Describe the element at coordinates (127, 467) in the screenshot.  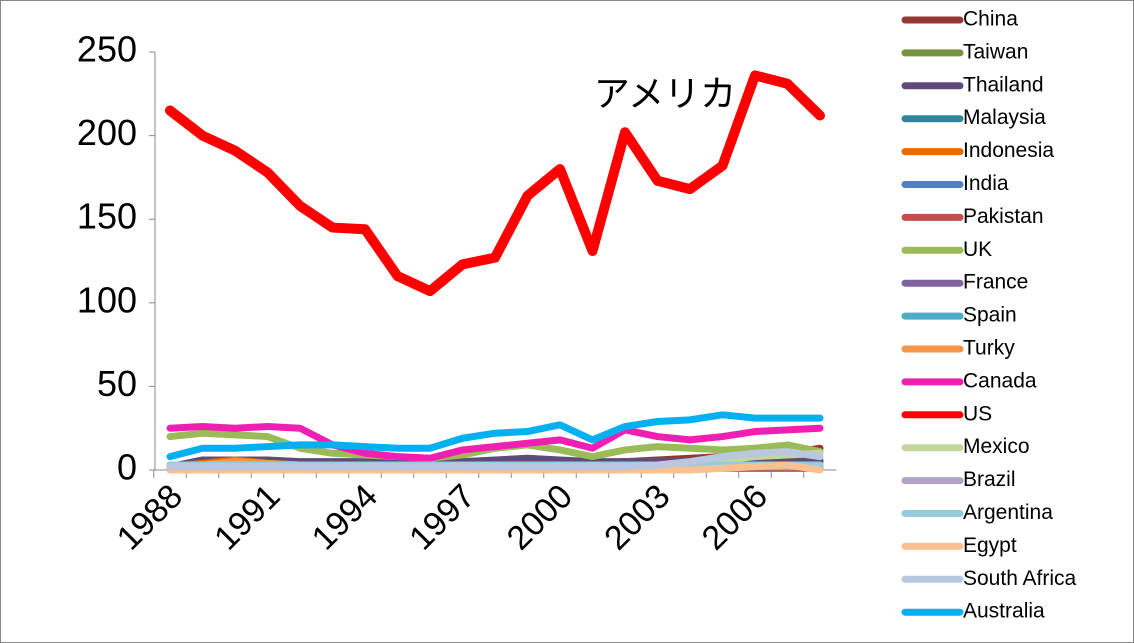
I see `y-tick-label: 0` at that location.